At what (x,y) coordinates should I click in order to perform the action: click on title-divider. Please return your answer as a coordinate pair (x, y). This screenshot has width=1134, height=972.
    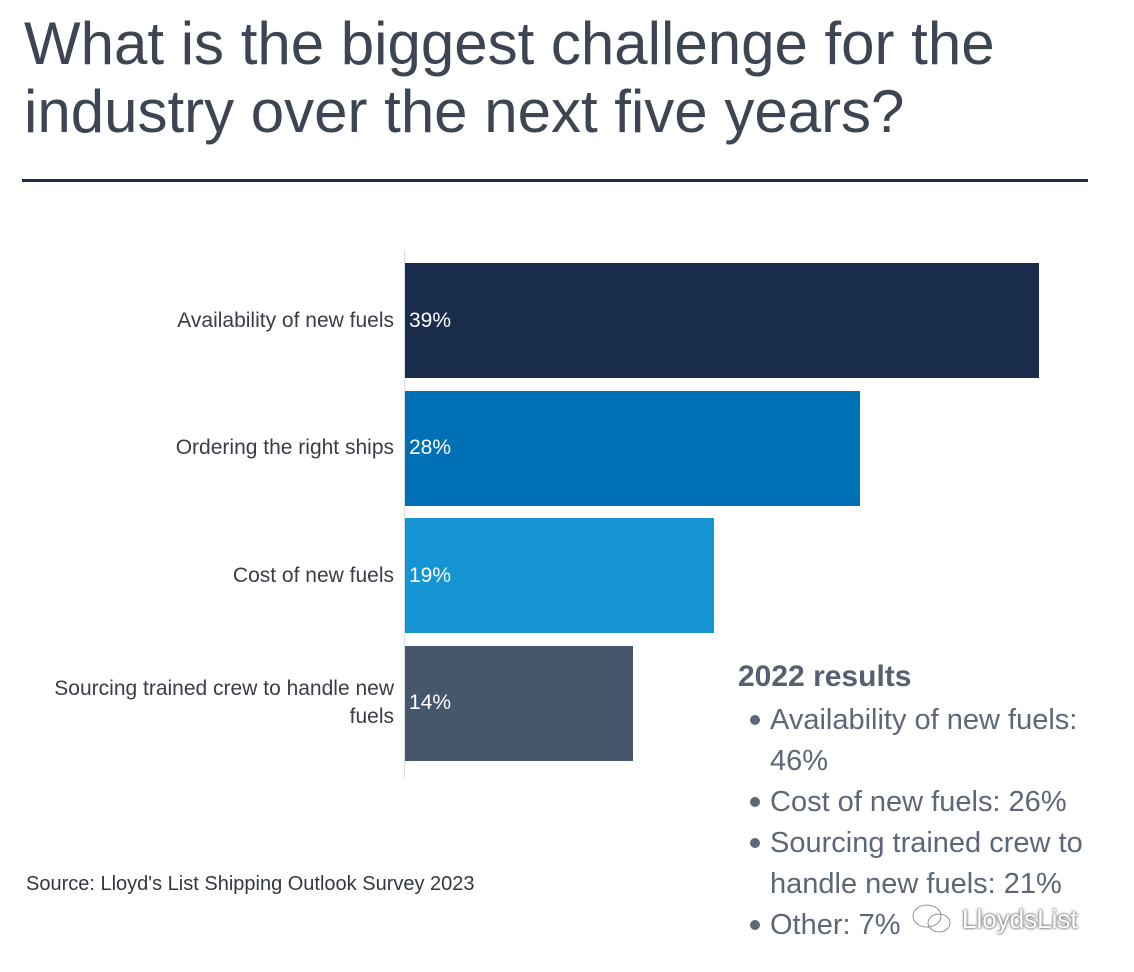
    Looking at the image, I should click on (555, 180).